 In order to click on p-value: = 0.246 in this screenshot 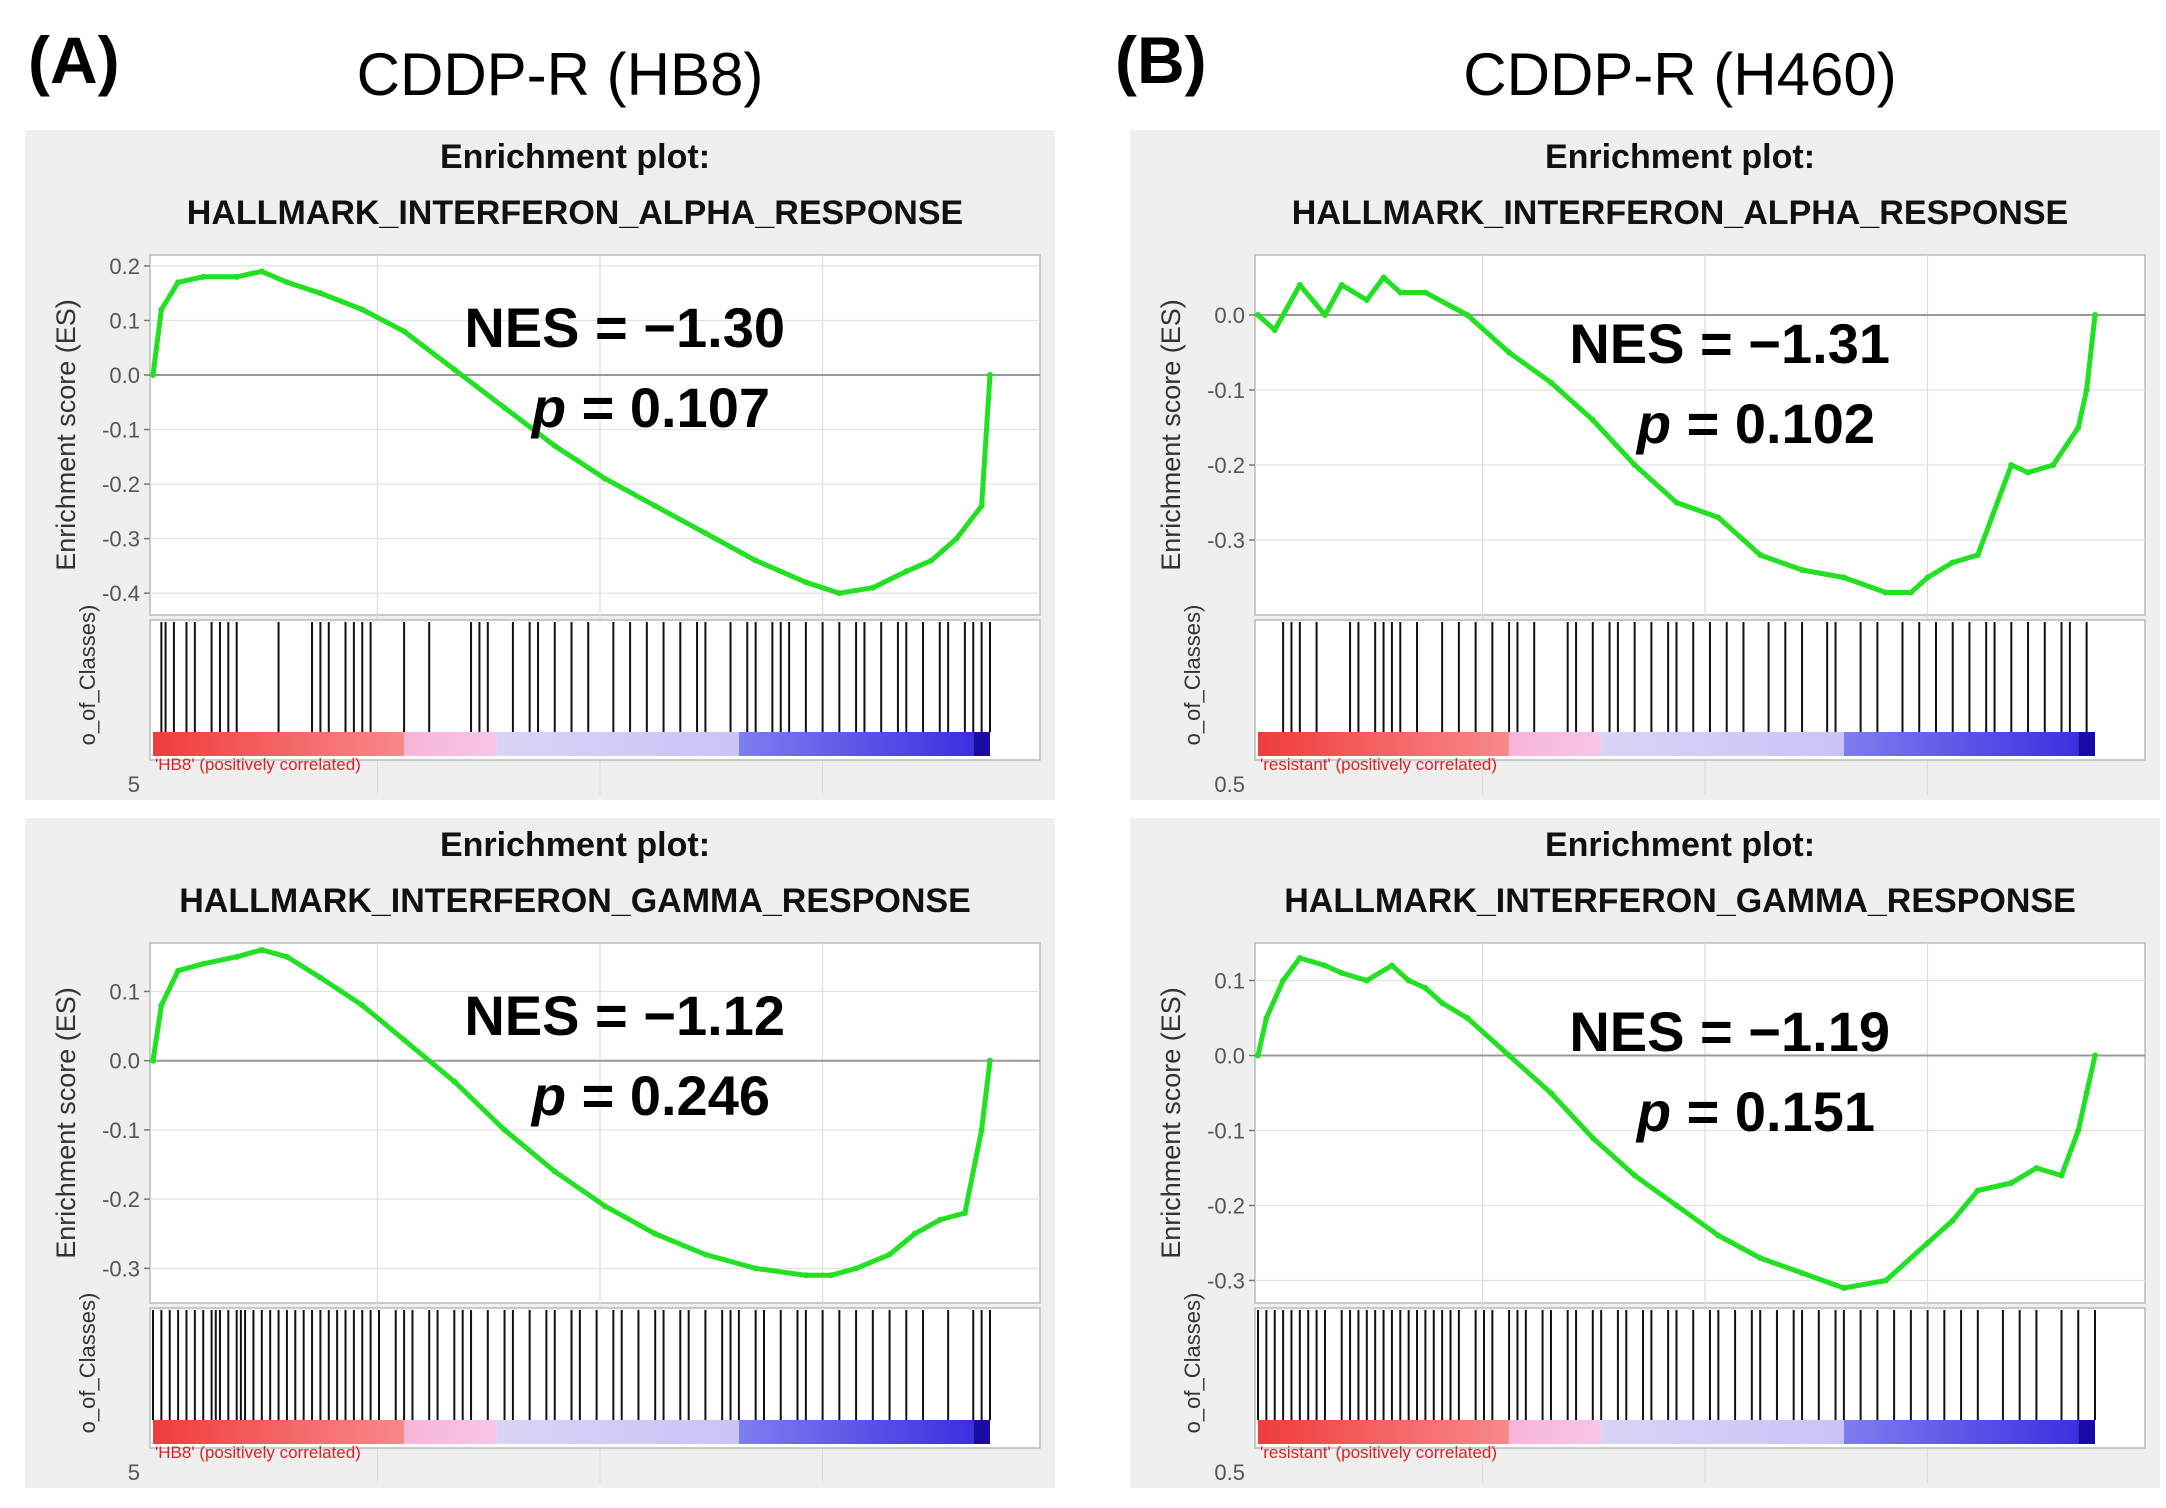, I will do `click(668, 1095)`.